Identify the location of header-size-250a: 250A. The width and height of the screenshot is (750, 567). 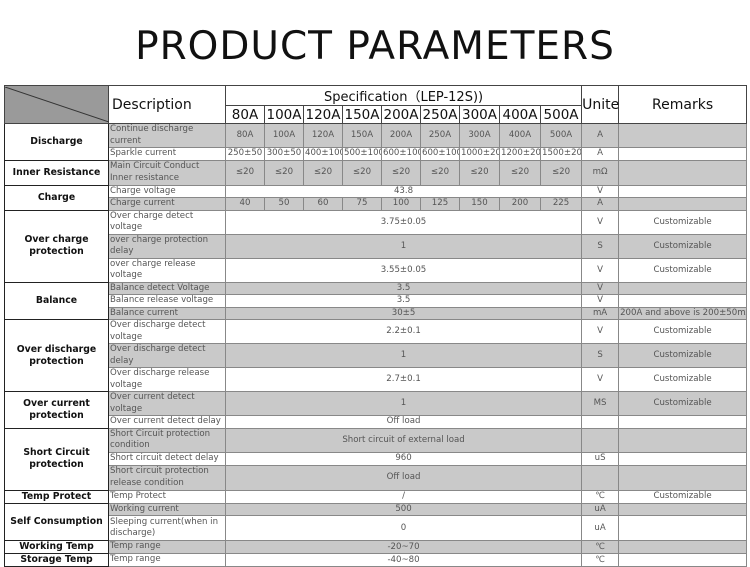
(440, 114).